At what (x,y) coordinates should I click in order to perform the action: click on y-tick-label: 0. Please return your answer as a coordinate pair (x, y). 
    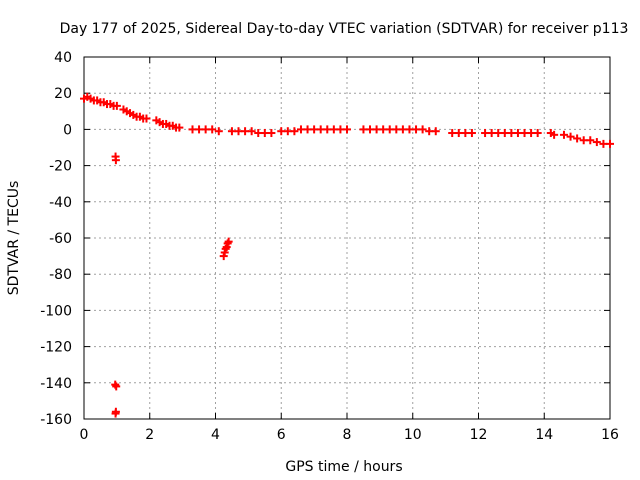
    Looking at the image, I should click on (67, 130).